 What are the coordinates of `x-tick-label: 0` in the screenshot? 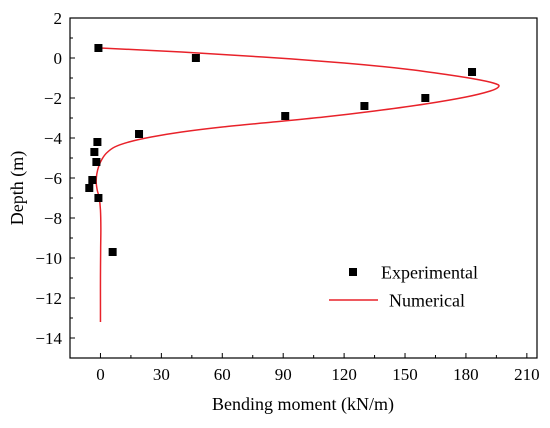 It's located at (100, 374).